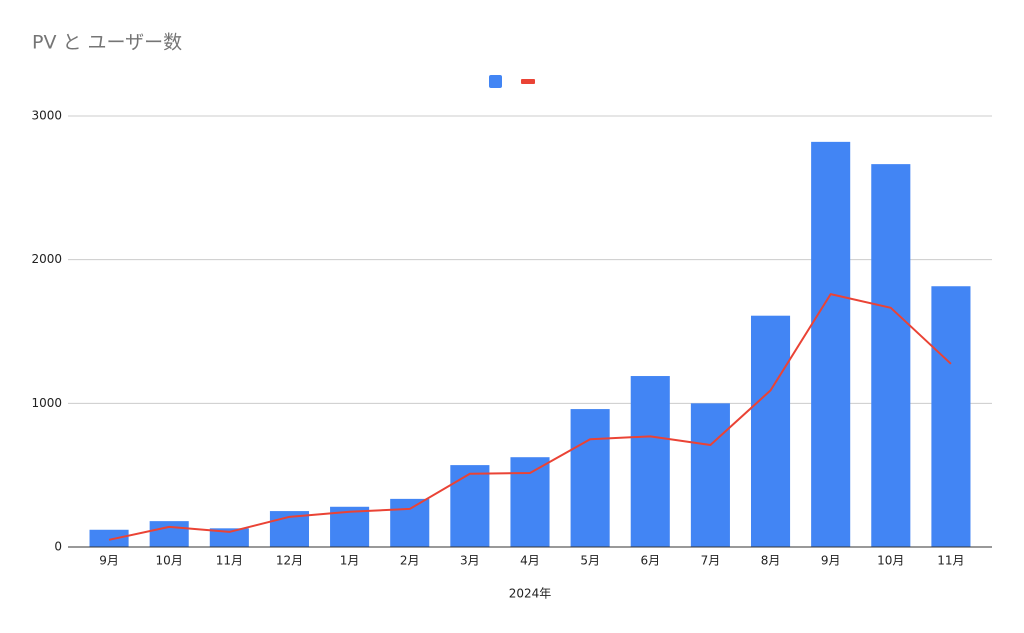 The width and height of the screenshot is (1024, 633). Describe the element at coordinates (711, 561) in the screenshot. I see `x-tick-label: 7月` at that location.